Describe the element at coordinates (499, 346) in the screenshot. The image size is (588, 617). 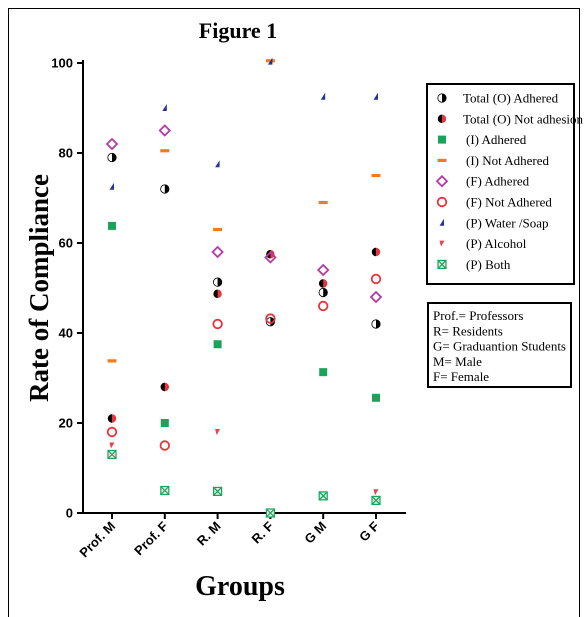
I see `note-line: G= Graduantion Students` at that location.